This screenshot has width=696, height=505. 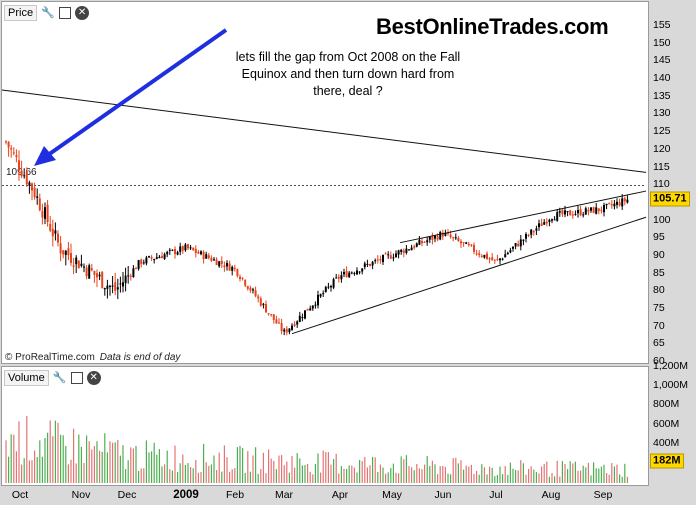 I want to click on volume-tick-label: 1,200M, so click(x=671, y=365).